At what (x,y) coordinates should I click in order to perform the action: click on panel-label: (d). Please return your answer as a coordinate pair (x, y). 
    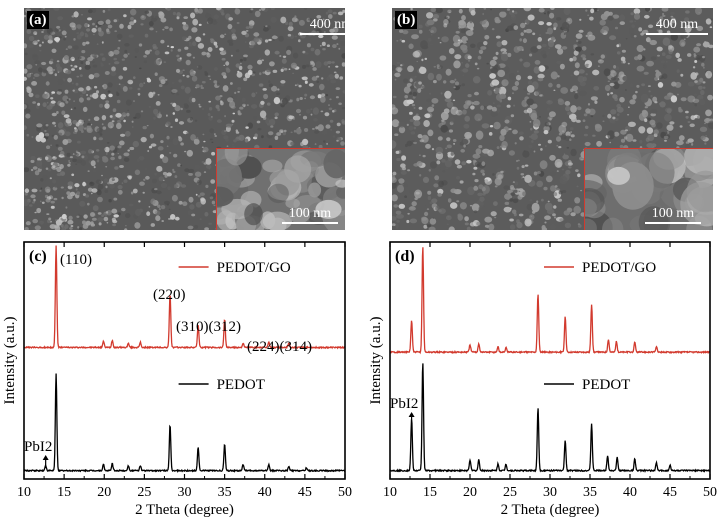
    Looking at the image, I should click on (405, 256).